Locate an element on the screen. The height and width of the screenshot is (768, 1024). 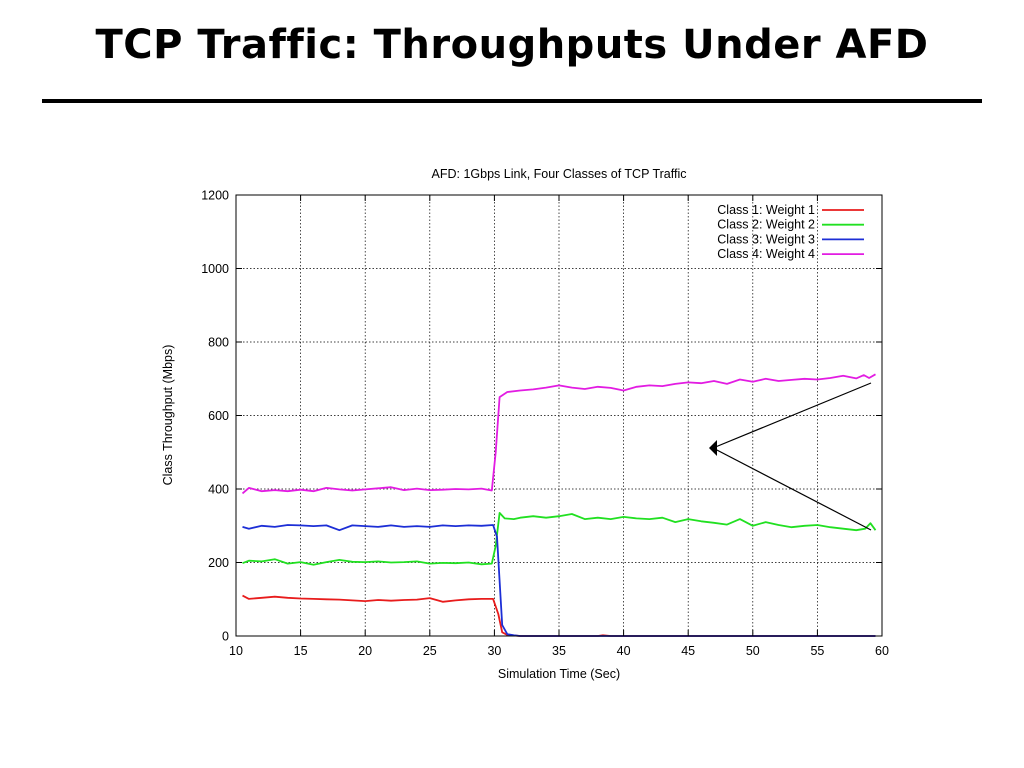
slide-title: TCP Traffic: Throughputs Under AFD is located at coordinates (512, 45).